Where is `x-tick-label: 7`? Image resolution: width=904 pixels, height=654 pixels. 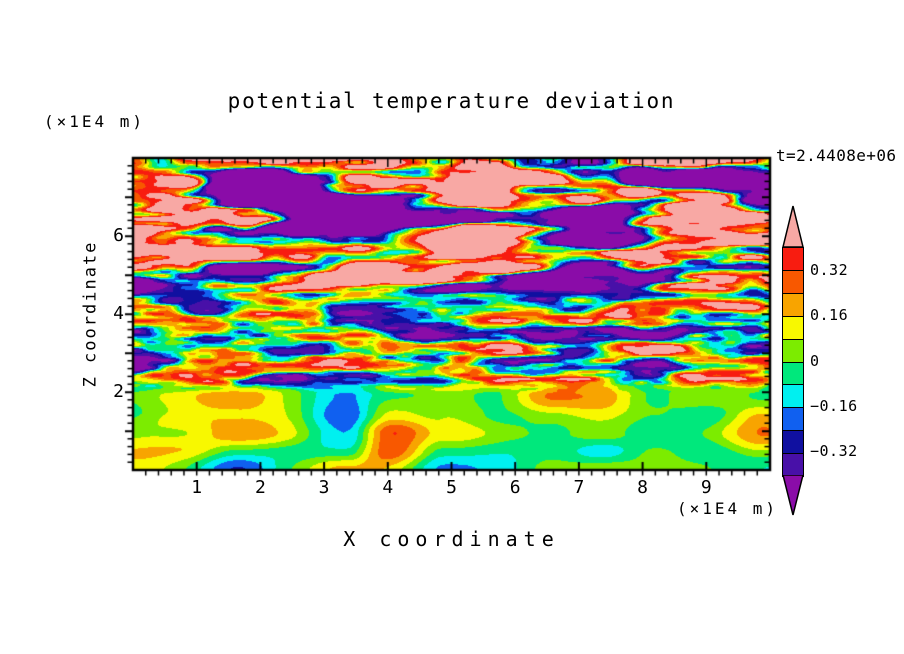 x-tick-label: 7 is located at coordinates (579, 487).